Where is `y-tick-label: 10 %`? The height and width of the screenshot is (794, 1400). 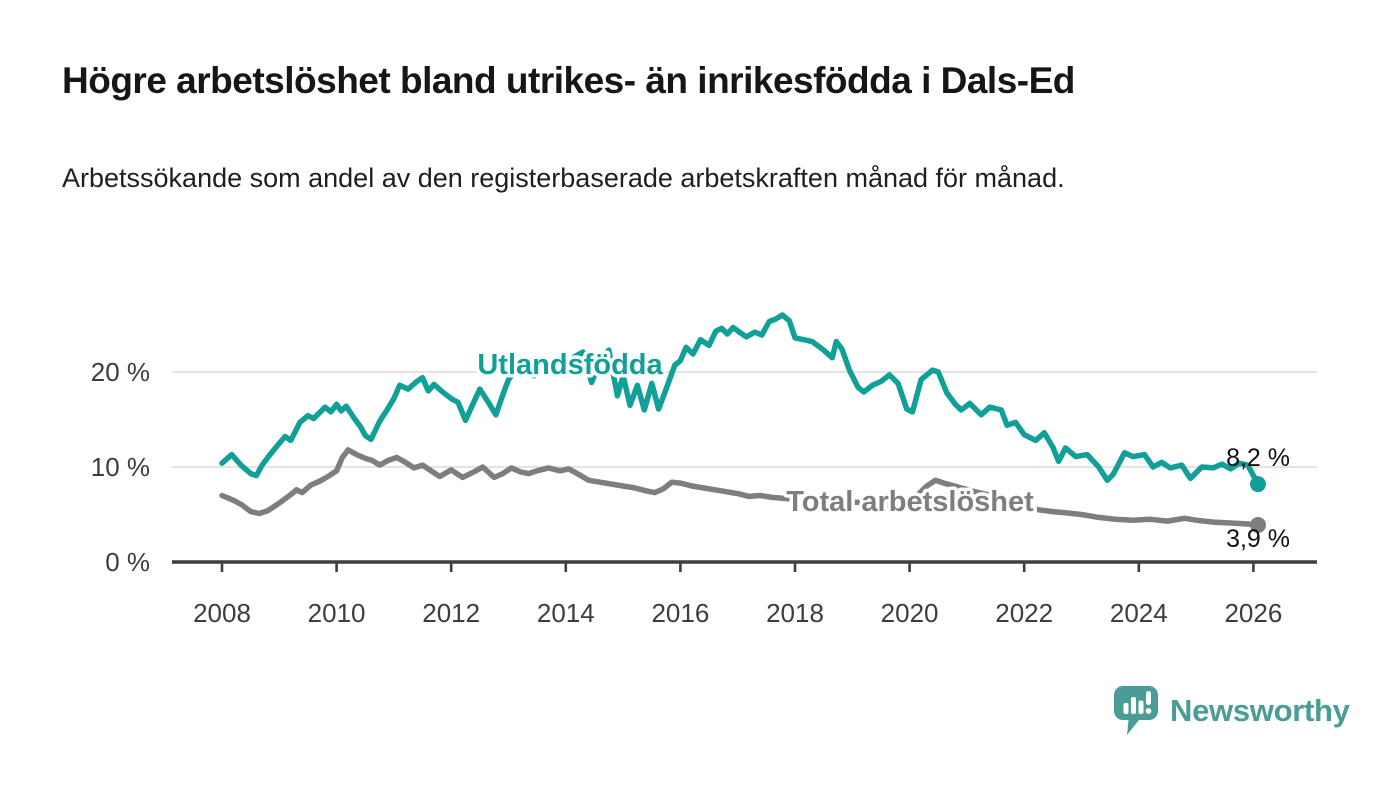 y-tick-label: 10 % is located at coordinates (120, 467).